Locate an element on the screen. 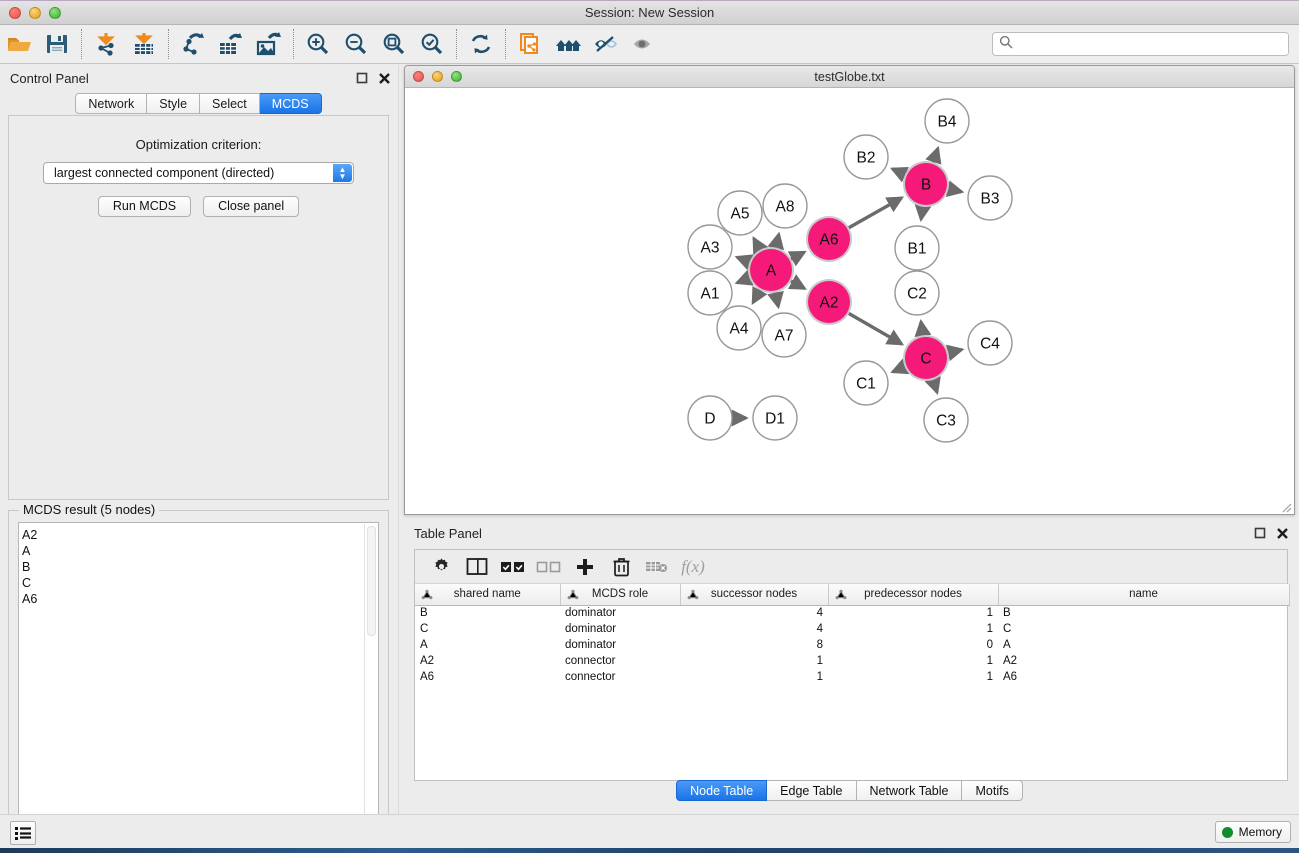  column-layout-icon is located at coordinates (477, 567).